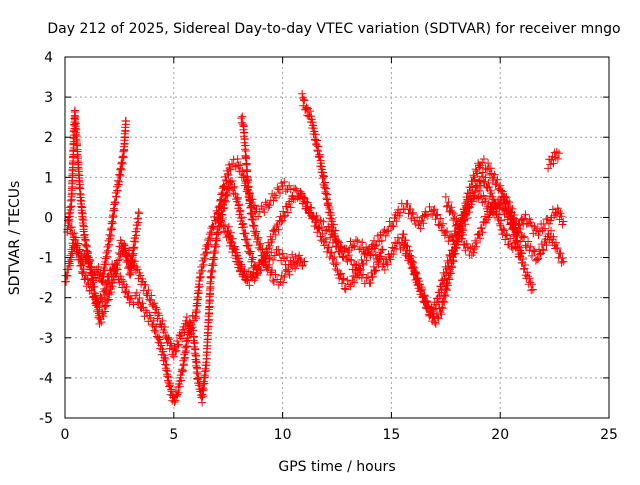  Describe the element at coordinates (46, 259) in the screenshot. I see `y-tick-label-4: -1` at that location.